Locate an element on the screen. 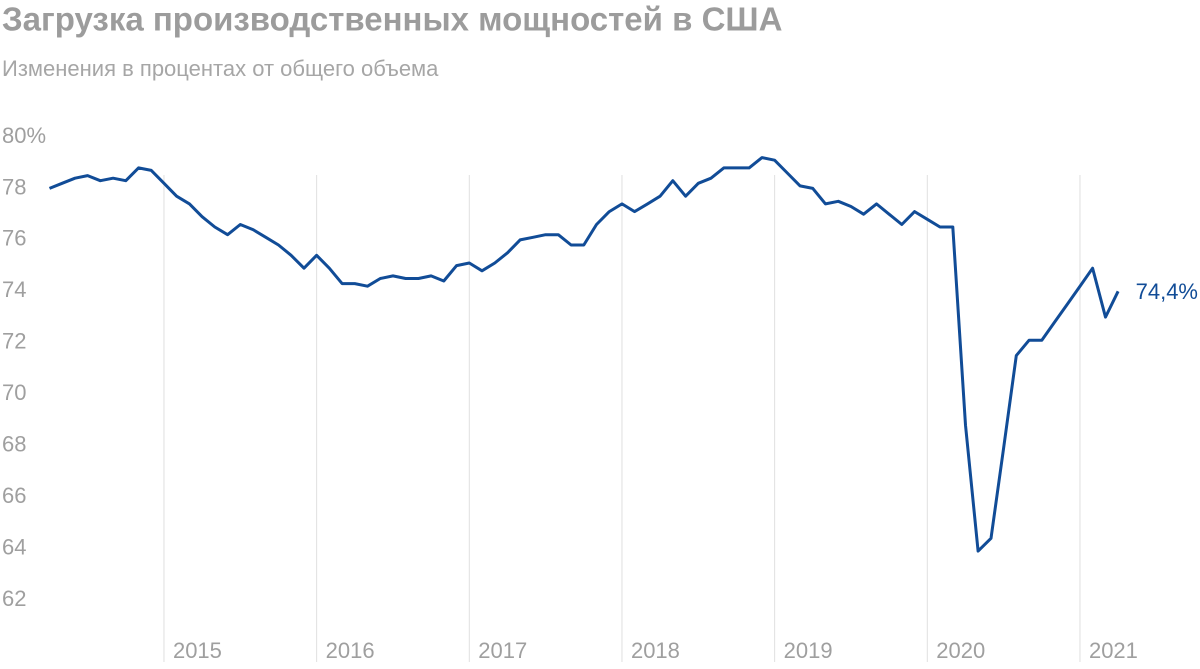 The height and width of the screenshot is (669, 1200). x-tick-label: 2019 is located at coordinates (808, 650).